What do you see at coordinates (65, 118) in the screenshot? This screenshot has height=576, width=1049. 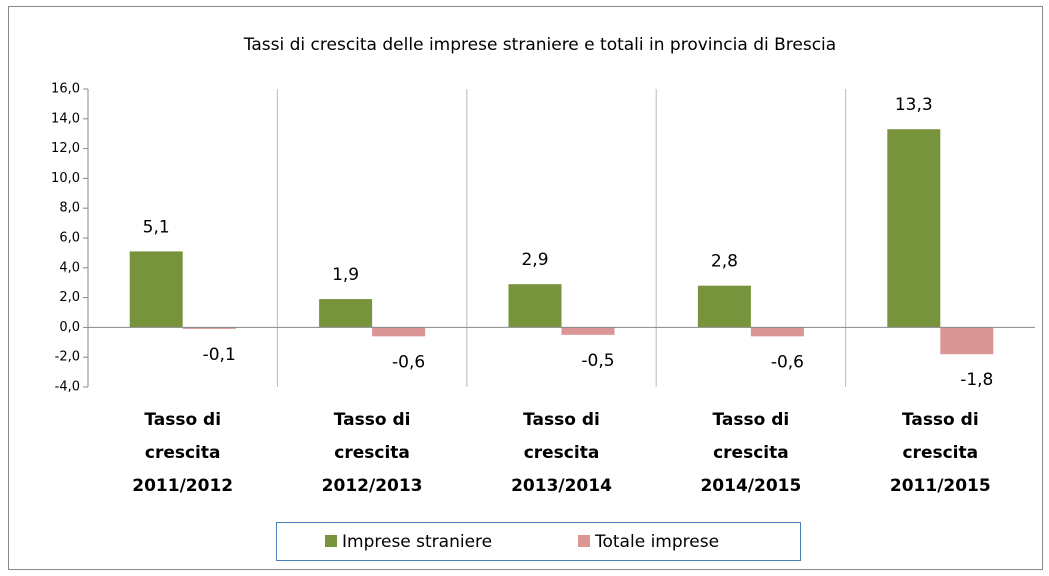 I see `y-tick-label: 14,0` at bounding box center [65, 118].